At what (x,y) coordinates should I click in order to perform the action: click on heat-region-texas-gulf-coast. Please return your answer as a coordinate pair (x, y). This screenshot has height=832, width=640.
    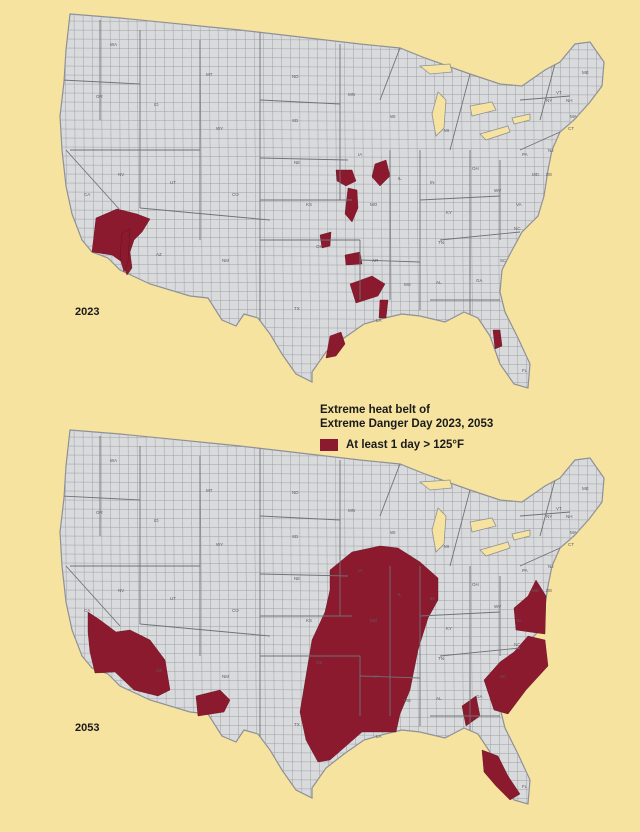
    Looking at the image, I should click on (335, 345).